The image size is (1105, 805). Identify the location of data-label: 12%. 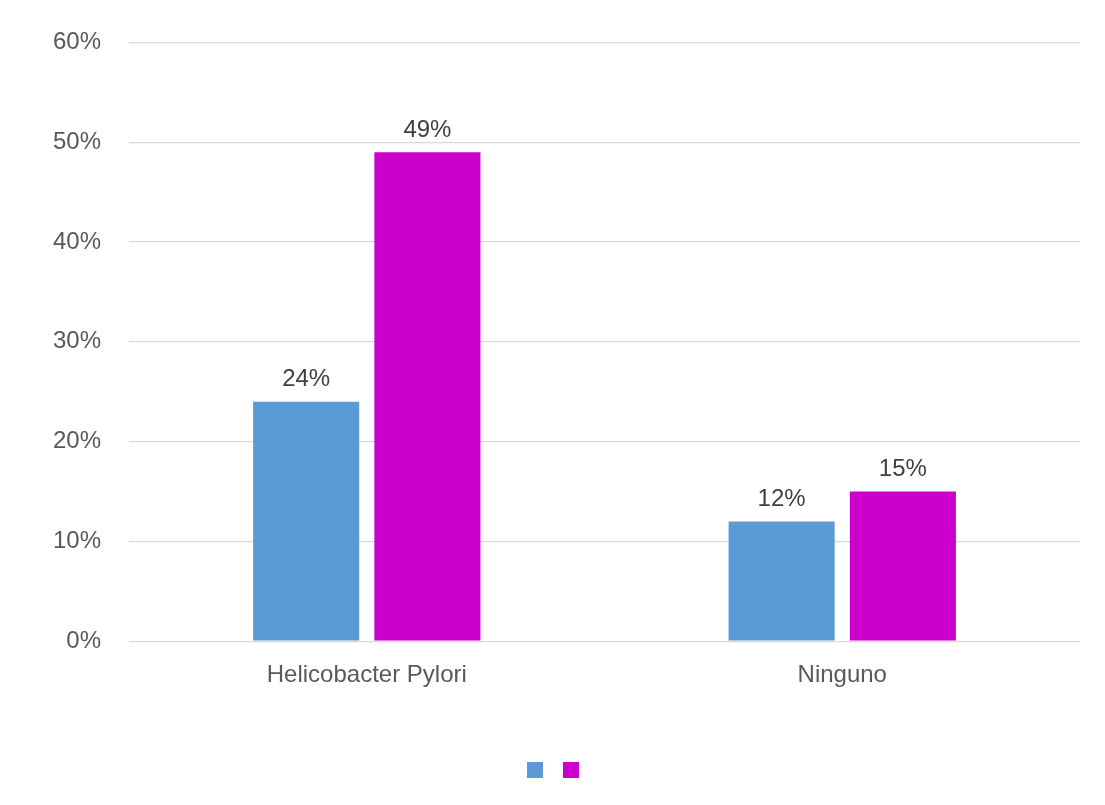
(781, 498).